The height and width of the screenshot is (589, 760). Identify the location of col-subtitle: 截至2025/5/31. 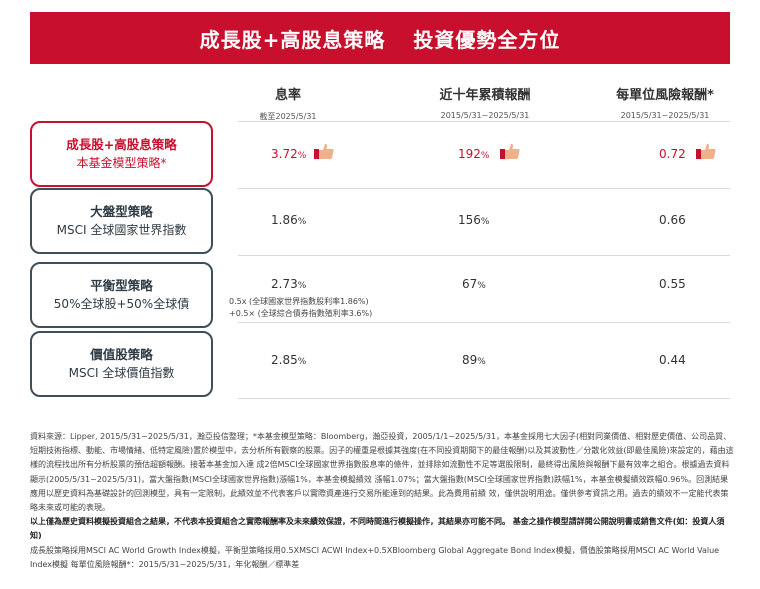
(288, 116).